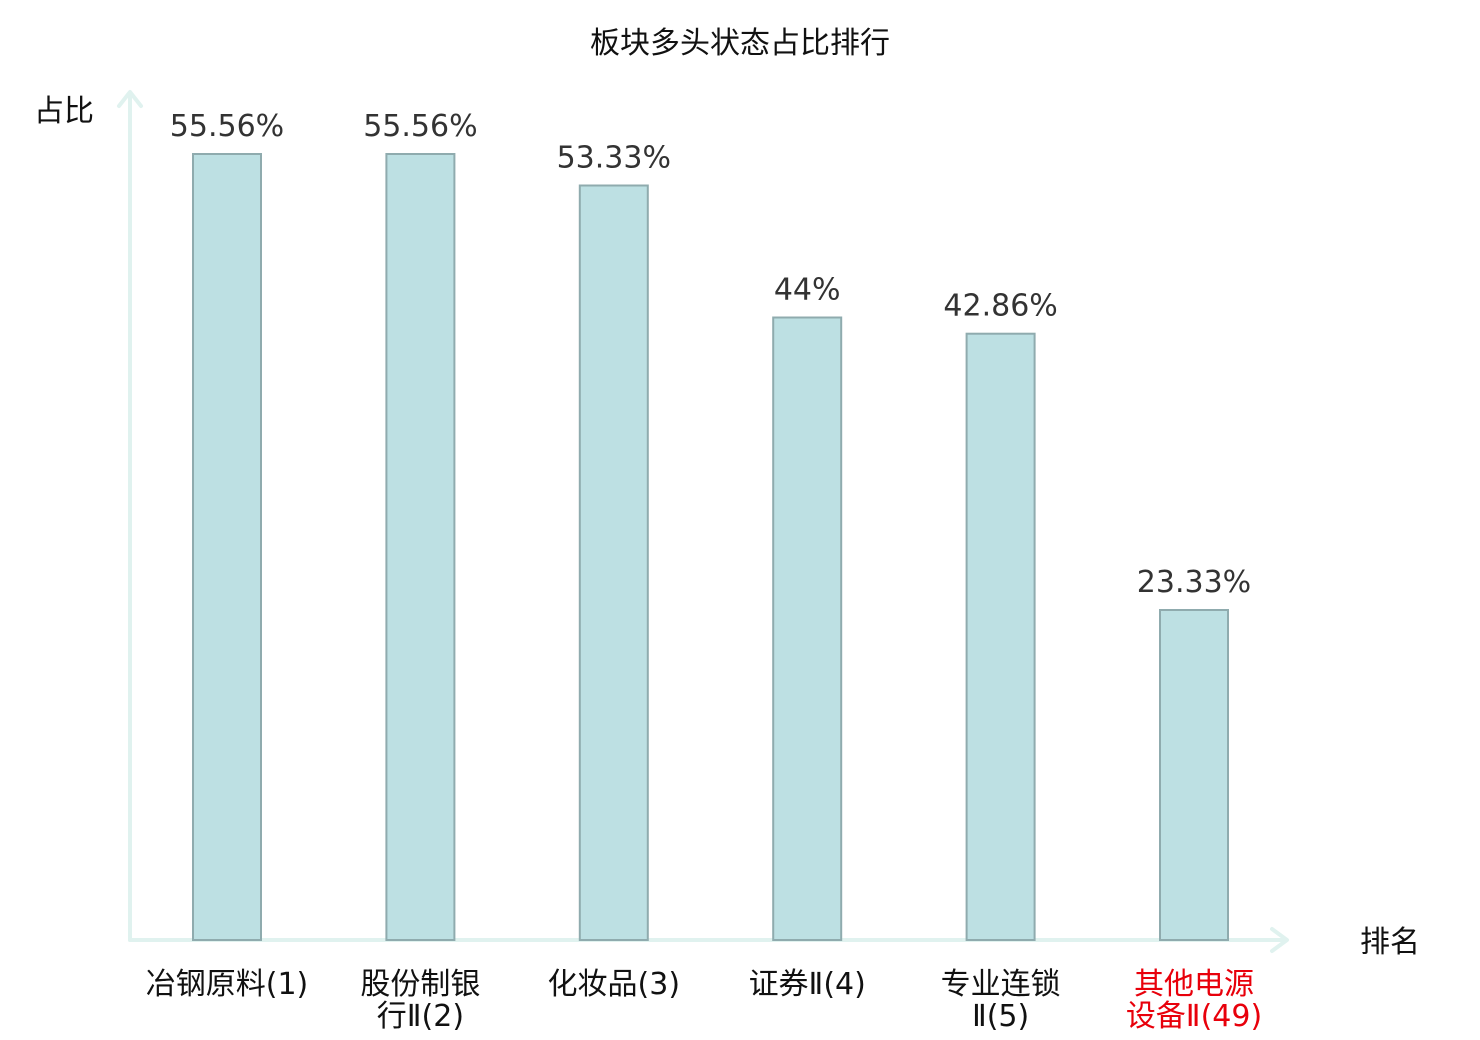 This screenshot has height=1040, width=1480. Describe the element at coordinates (1001, 984) in the screenshot. I see `category-tick-label: 专业连锁` at that location.